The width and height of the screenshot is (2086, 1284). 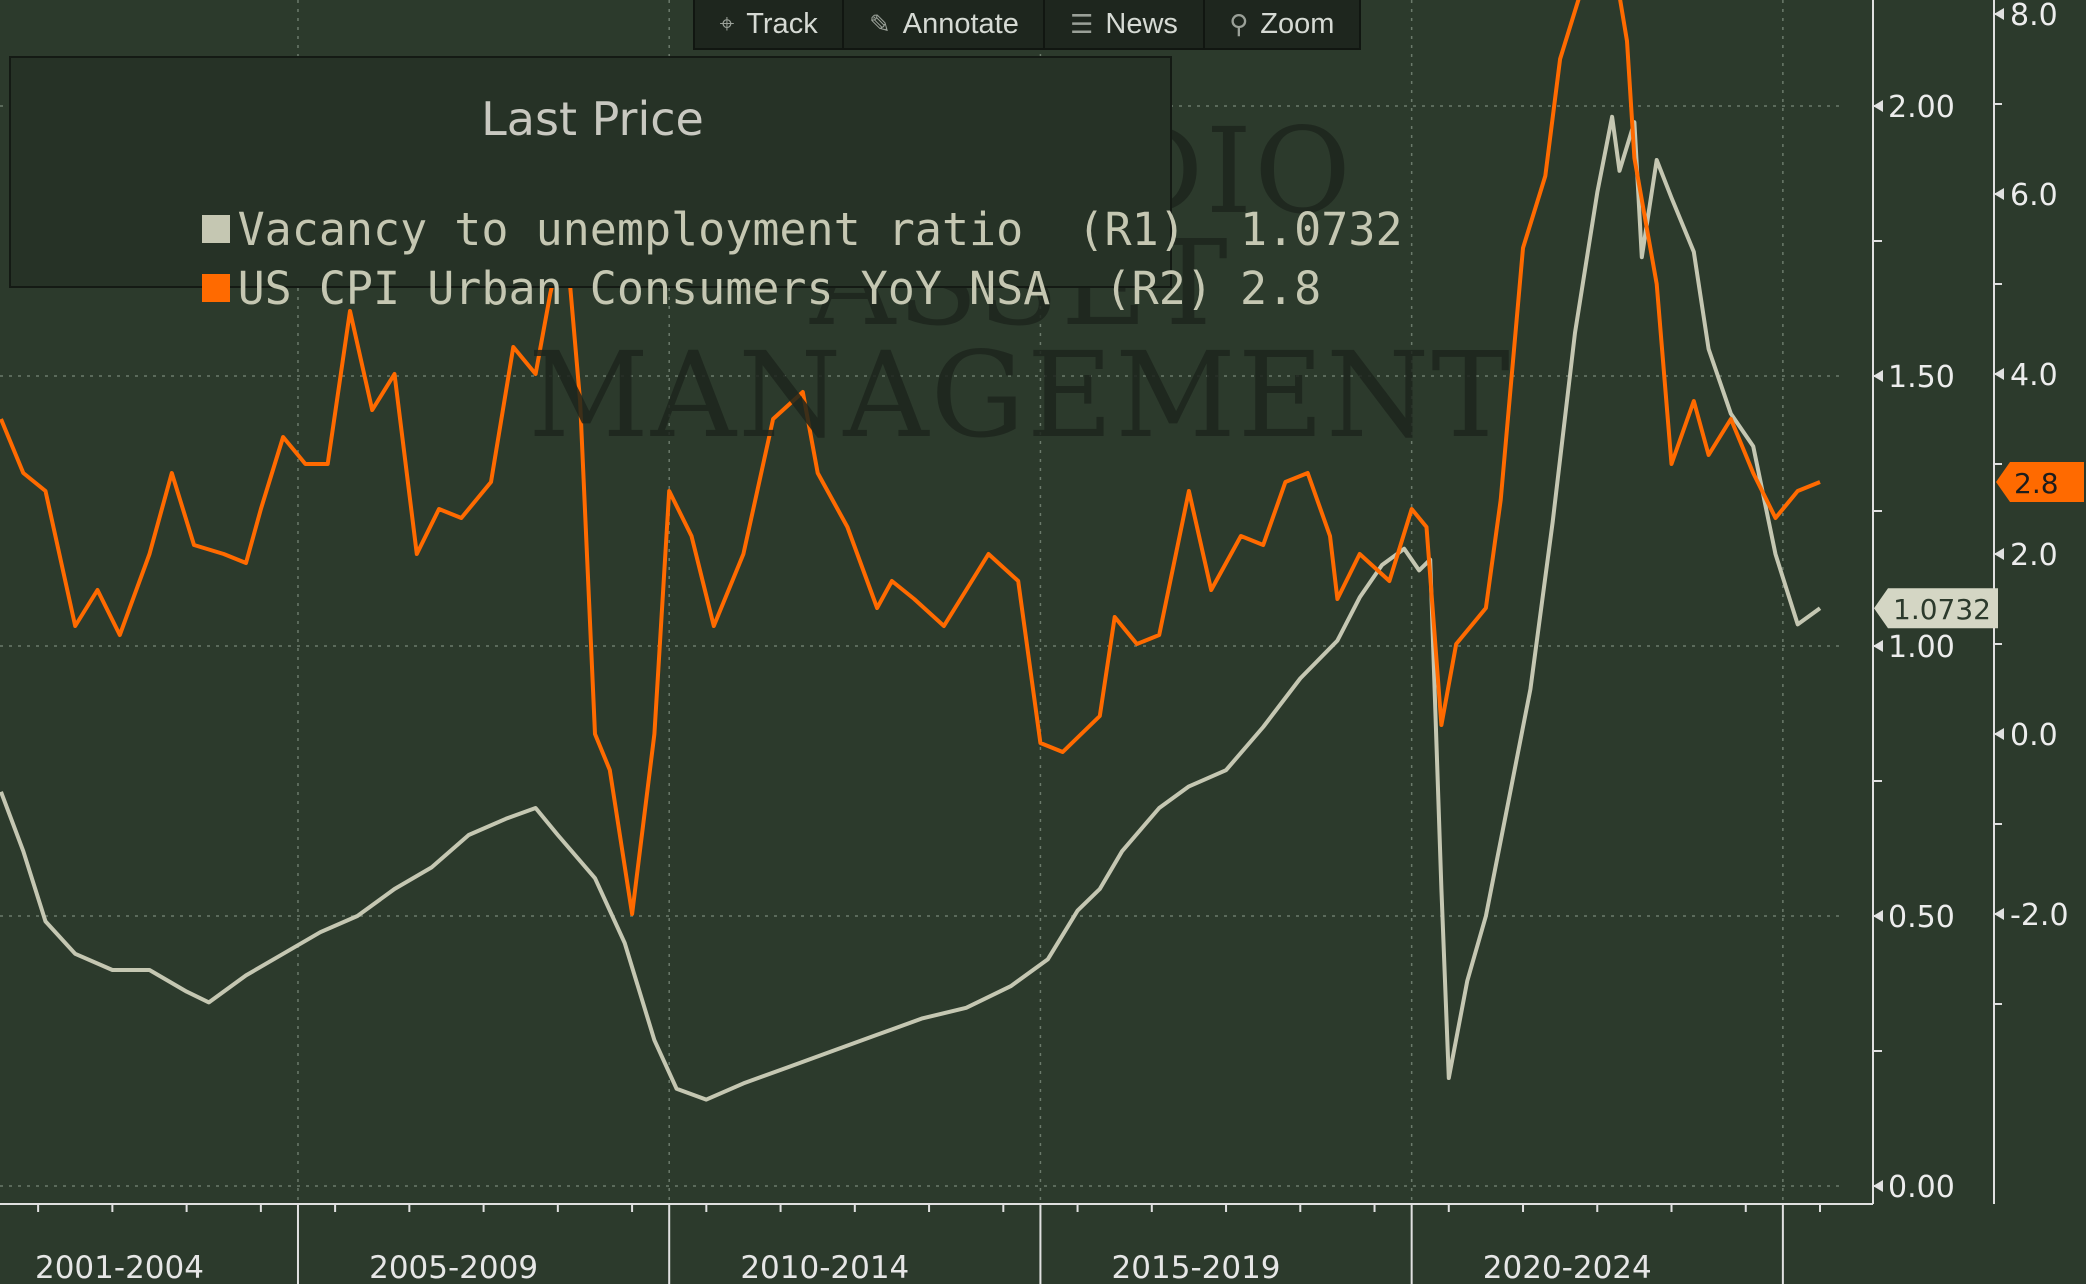 I want to click on x-tick-label: 2015-2019, so click(x=1196, y=1267).